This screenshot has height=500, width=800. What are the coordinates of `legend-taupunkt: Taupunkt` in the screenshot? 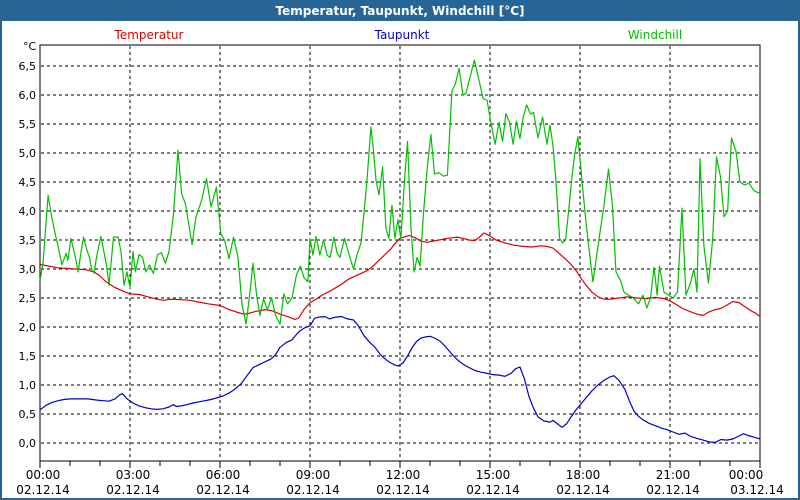 It's located at (402, 35).